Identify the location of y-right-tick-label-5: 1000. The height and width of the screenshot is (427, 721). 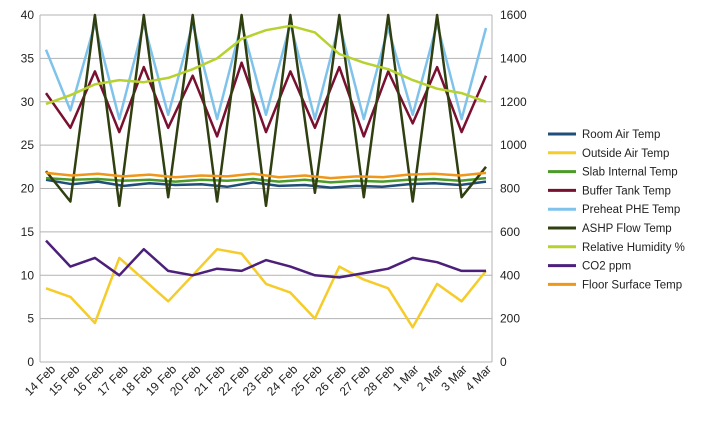
(513, 145).